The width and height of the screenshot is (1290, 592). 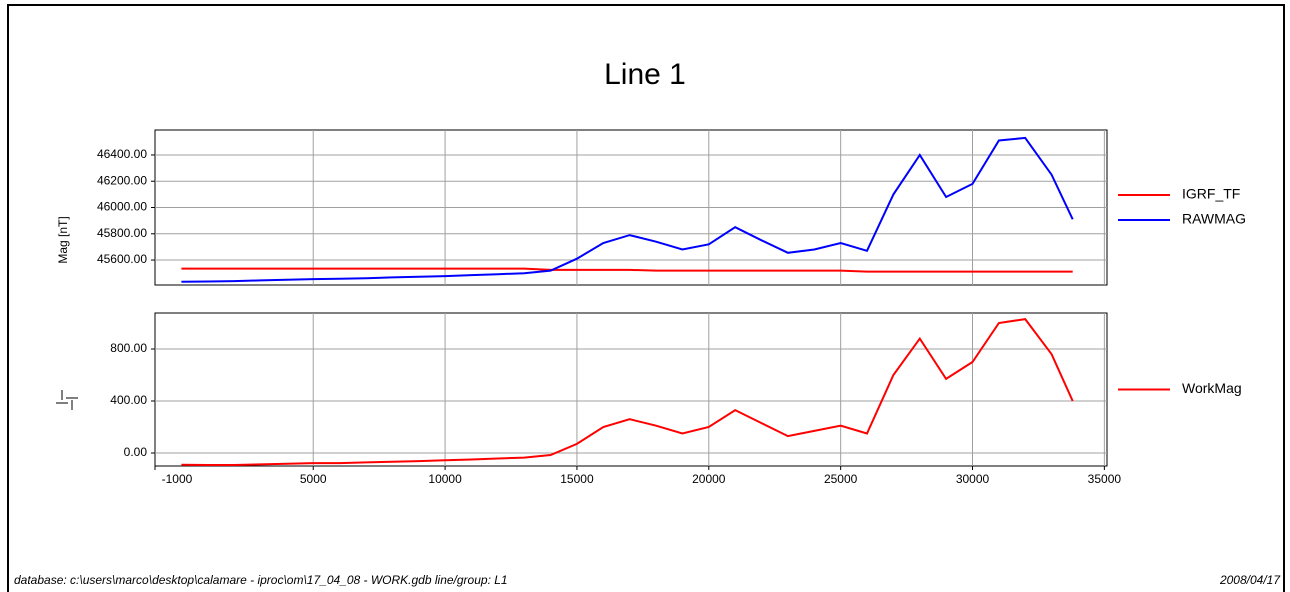 I want to click on legend-label: WorkMag, so click(x=1212, y=388).